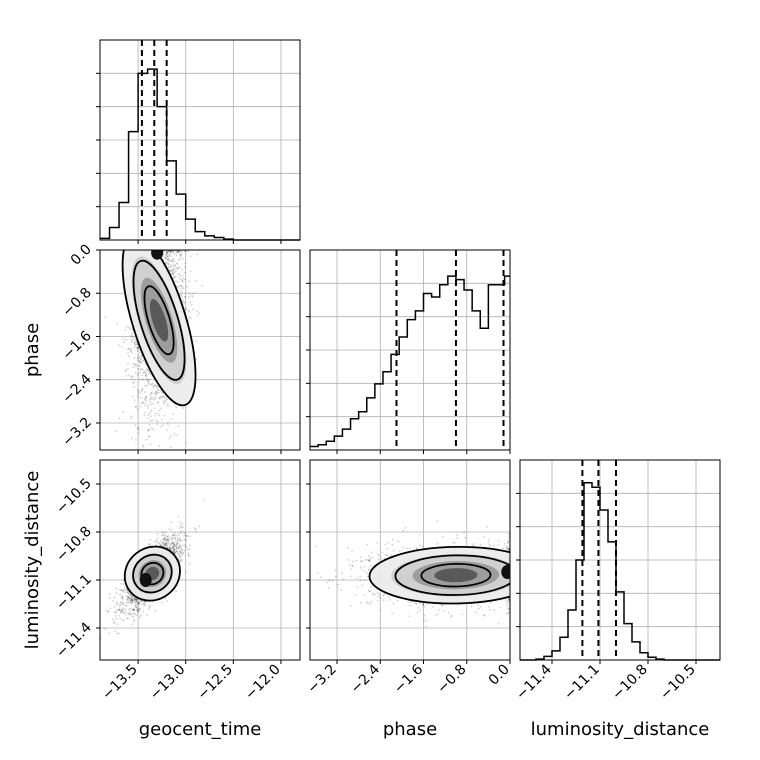 This screenshot has width=760, height=760. I want to click on tick-label: −0.8, so click(76, 302).